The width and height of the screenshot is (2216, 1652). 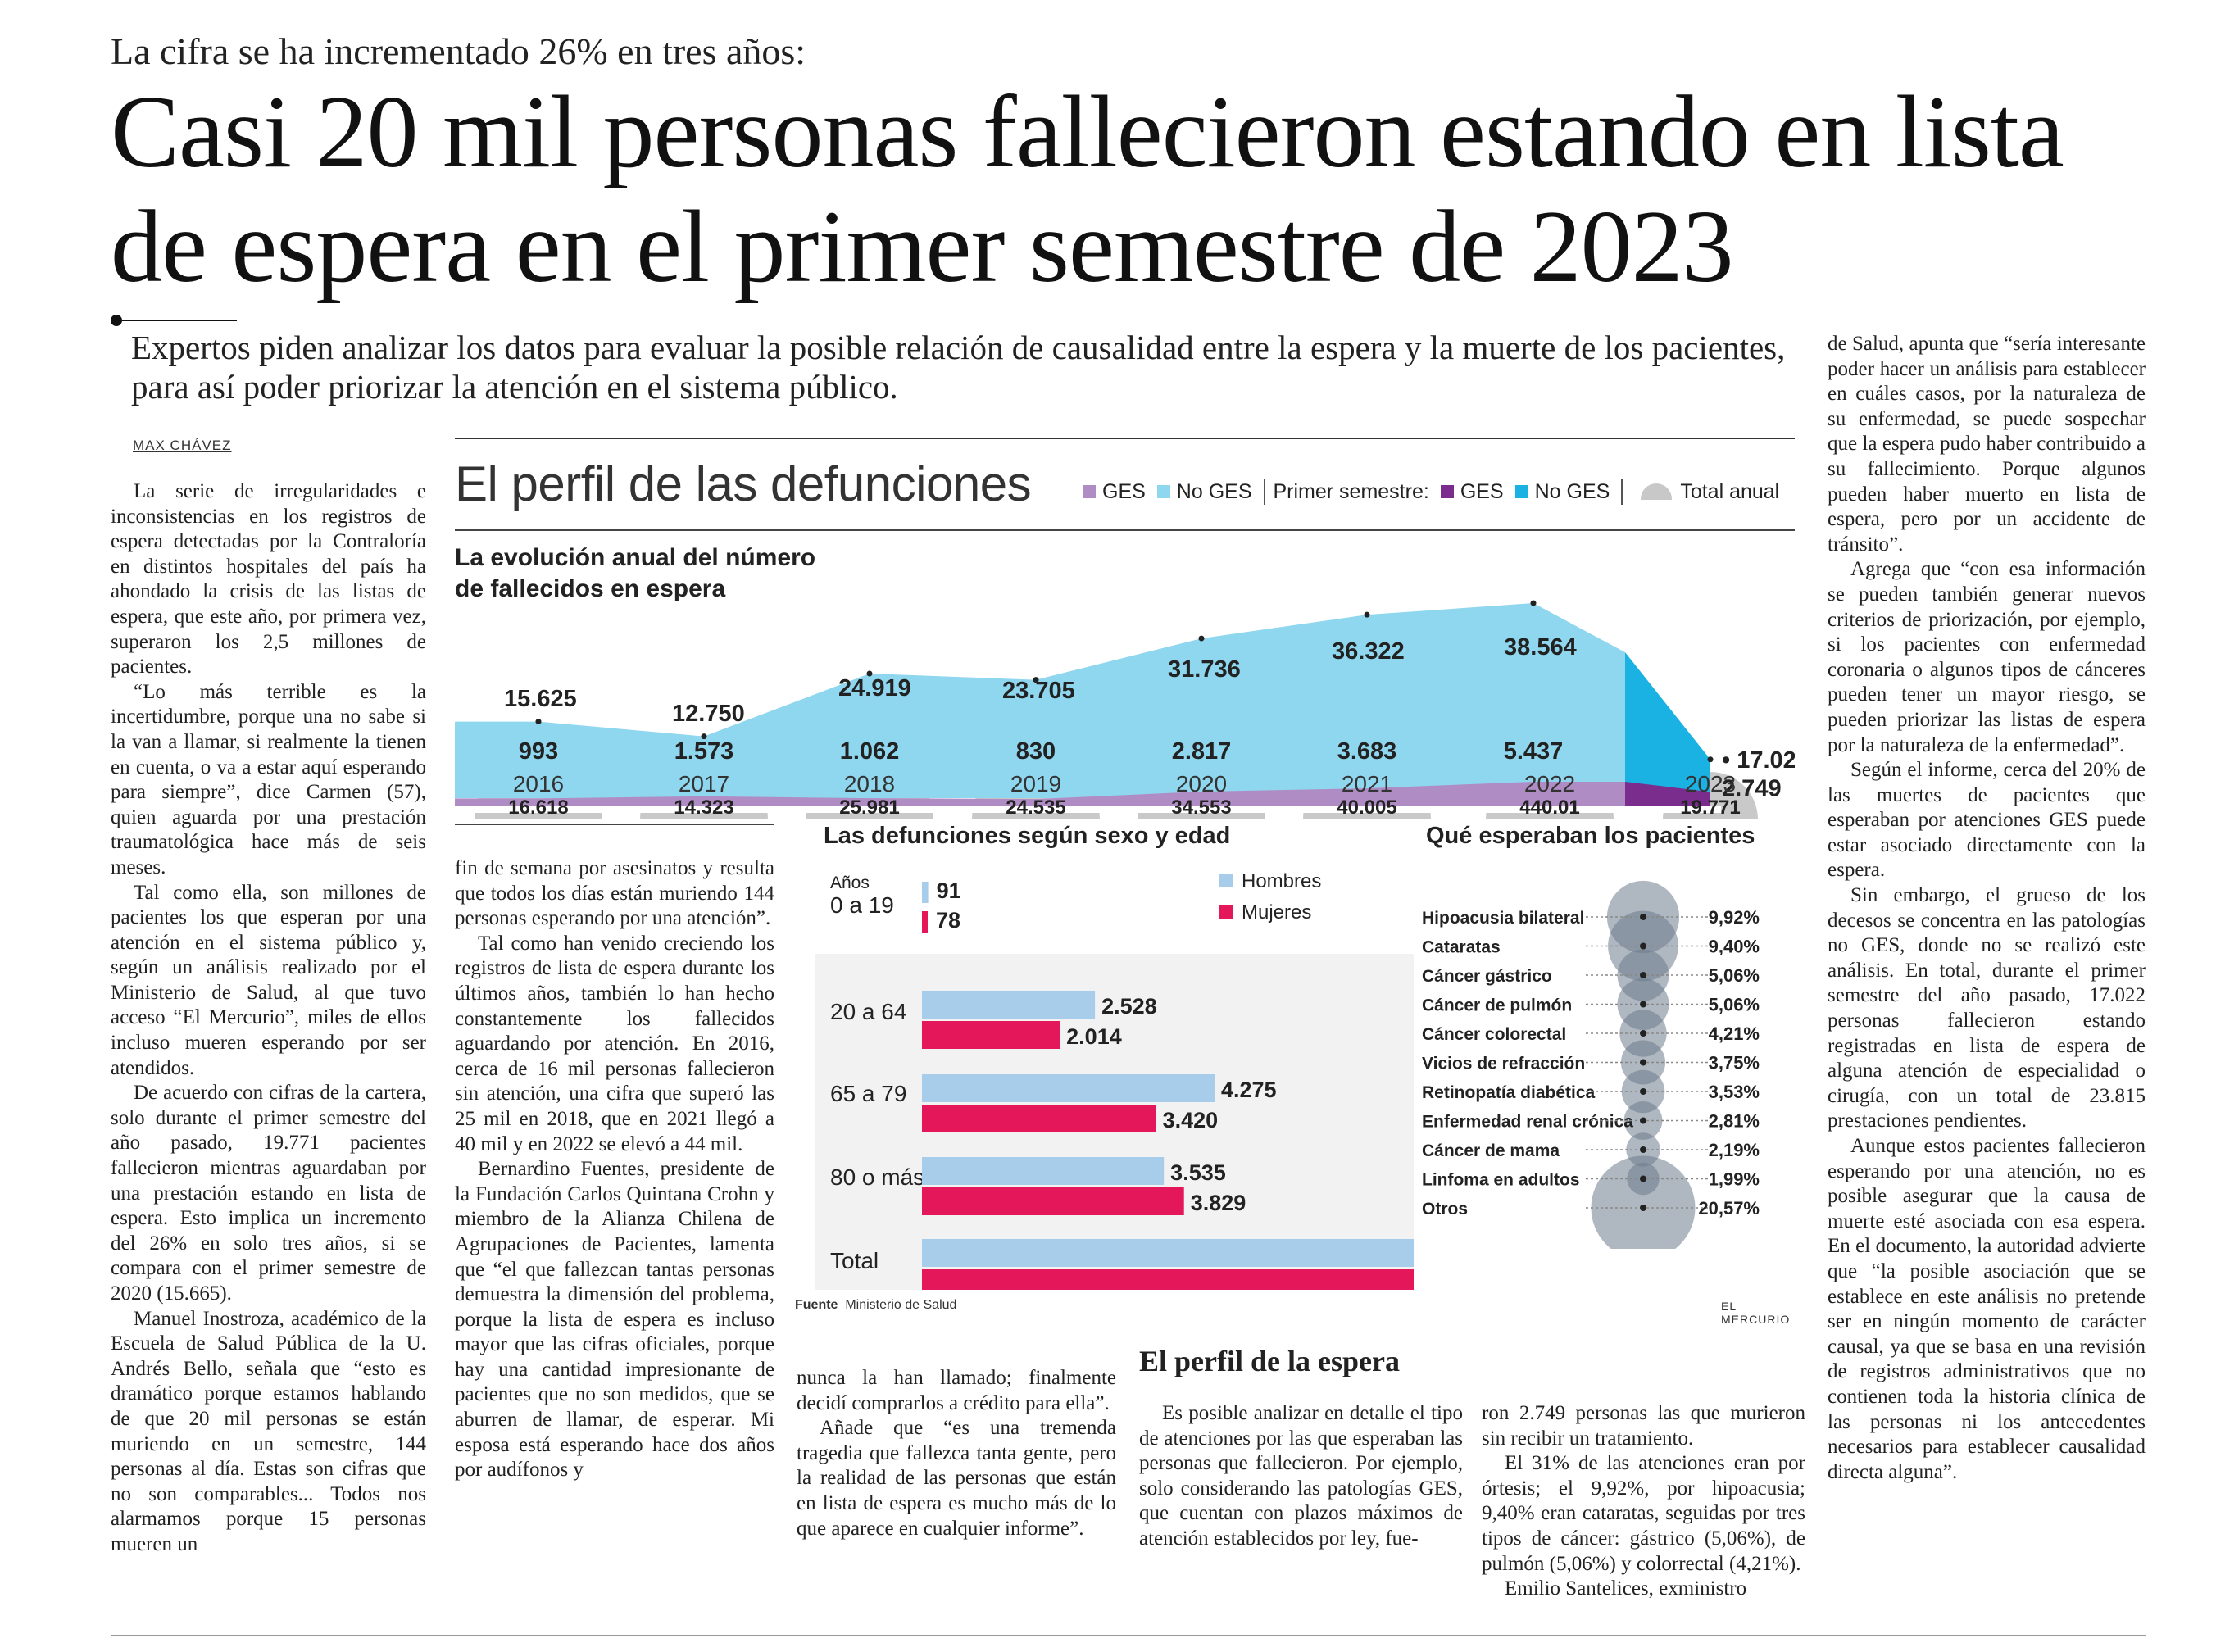 What do you see at coordinates (1734, 1092) in the screenshot?
I see `percent-label: 3,53%` at bounding box center [1734, 1092].